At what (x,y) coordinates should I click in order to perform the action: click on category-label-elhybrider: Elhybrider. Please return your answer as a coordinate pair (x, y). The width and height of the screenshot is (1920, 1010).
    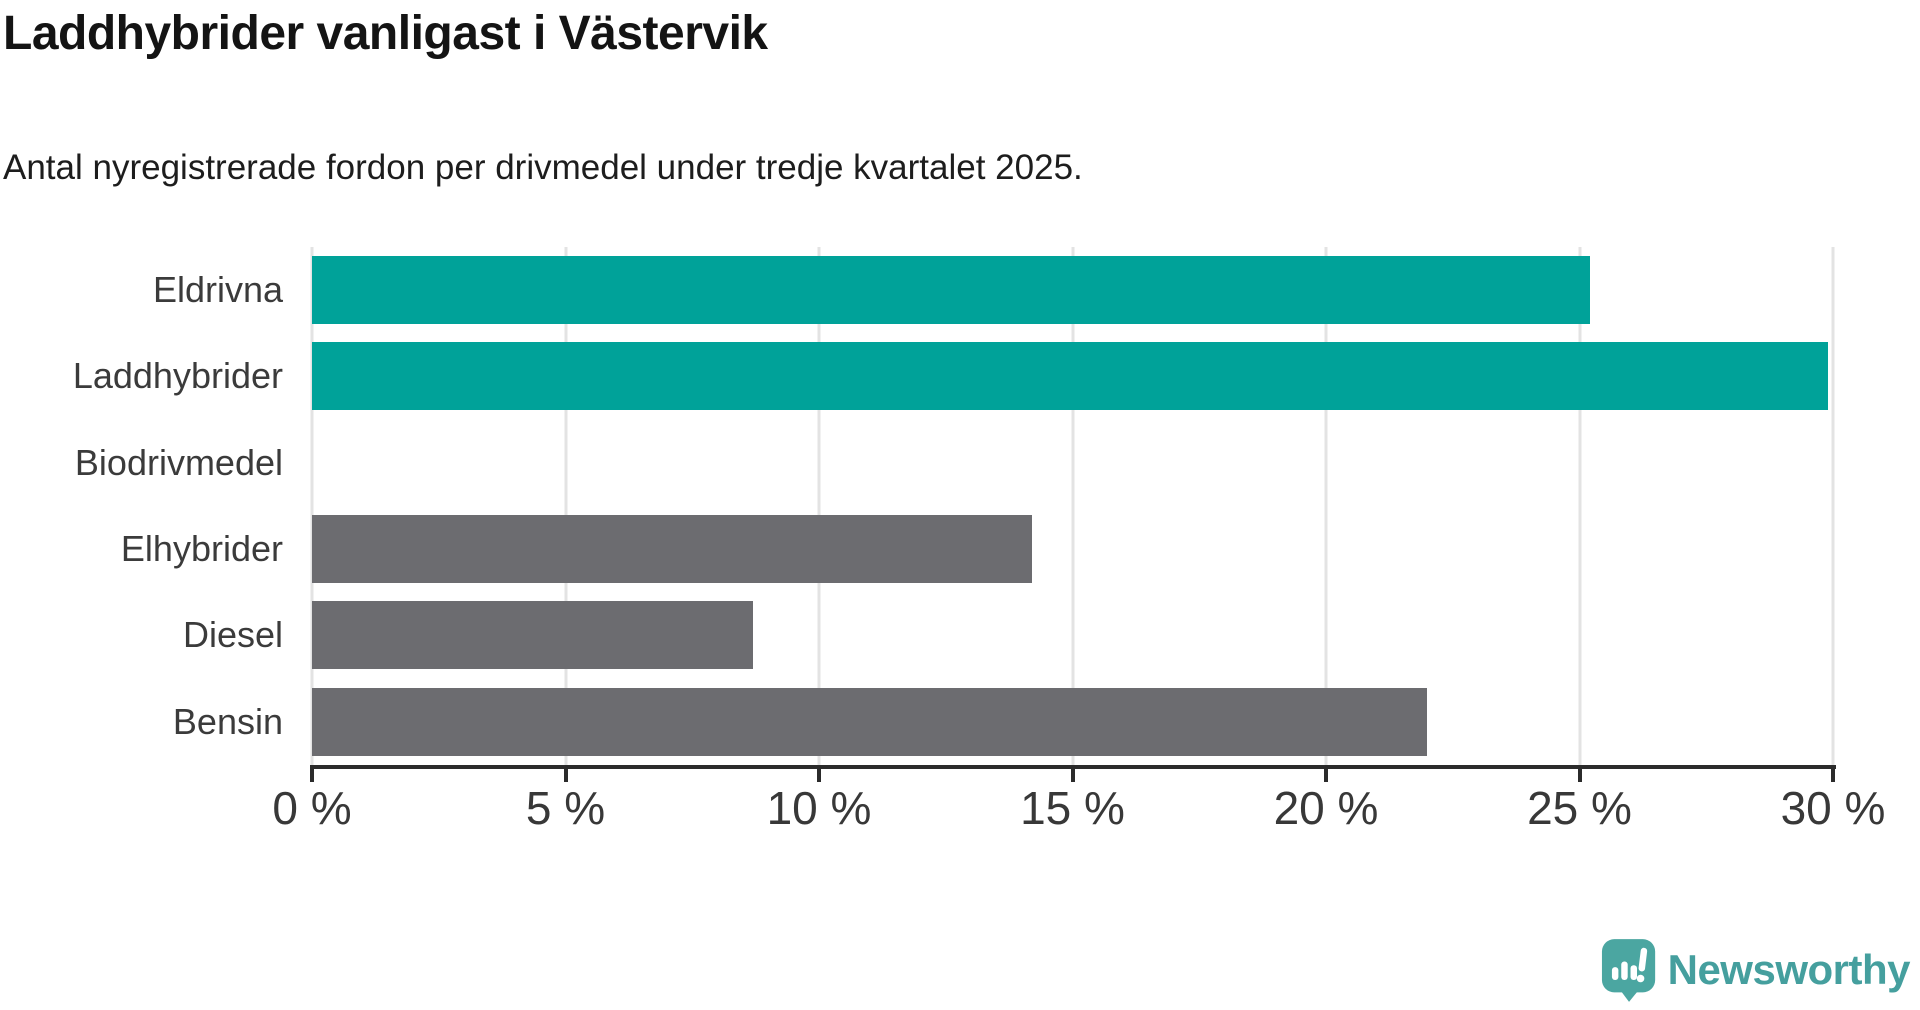
    Looking at the image, I should click on (201, 549).